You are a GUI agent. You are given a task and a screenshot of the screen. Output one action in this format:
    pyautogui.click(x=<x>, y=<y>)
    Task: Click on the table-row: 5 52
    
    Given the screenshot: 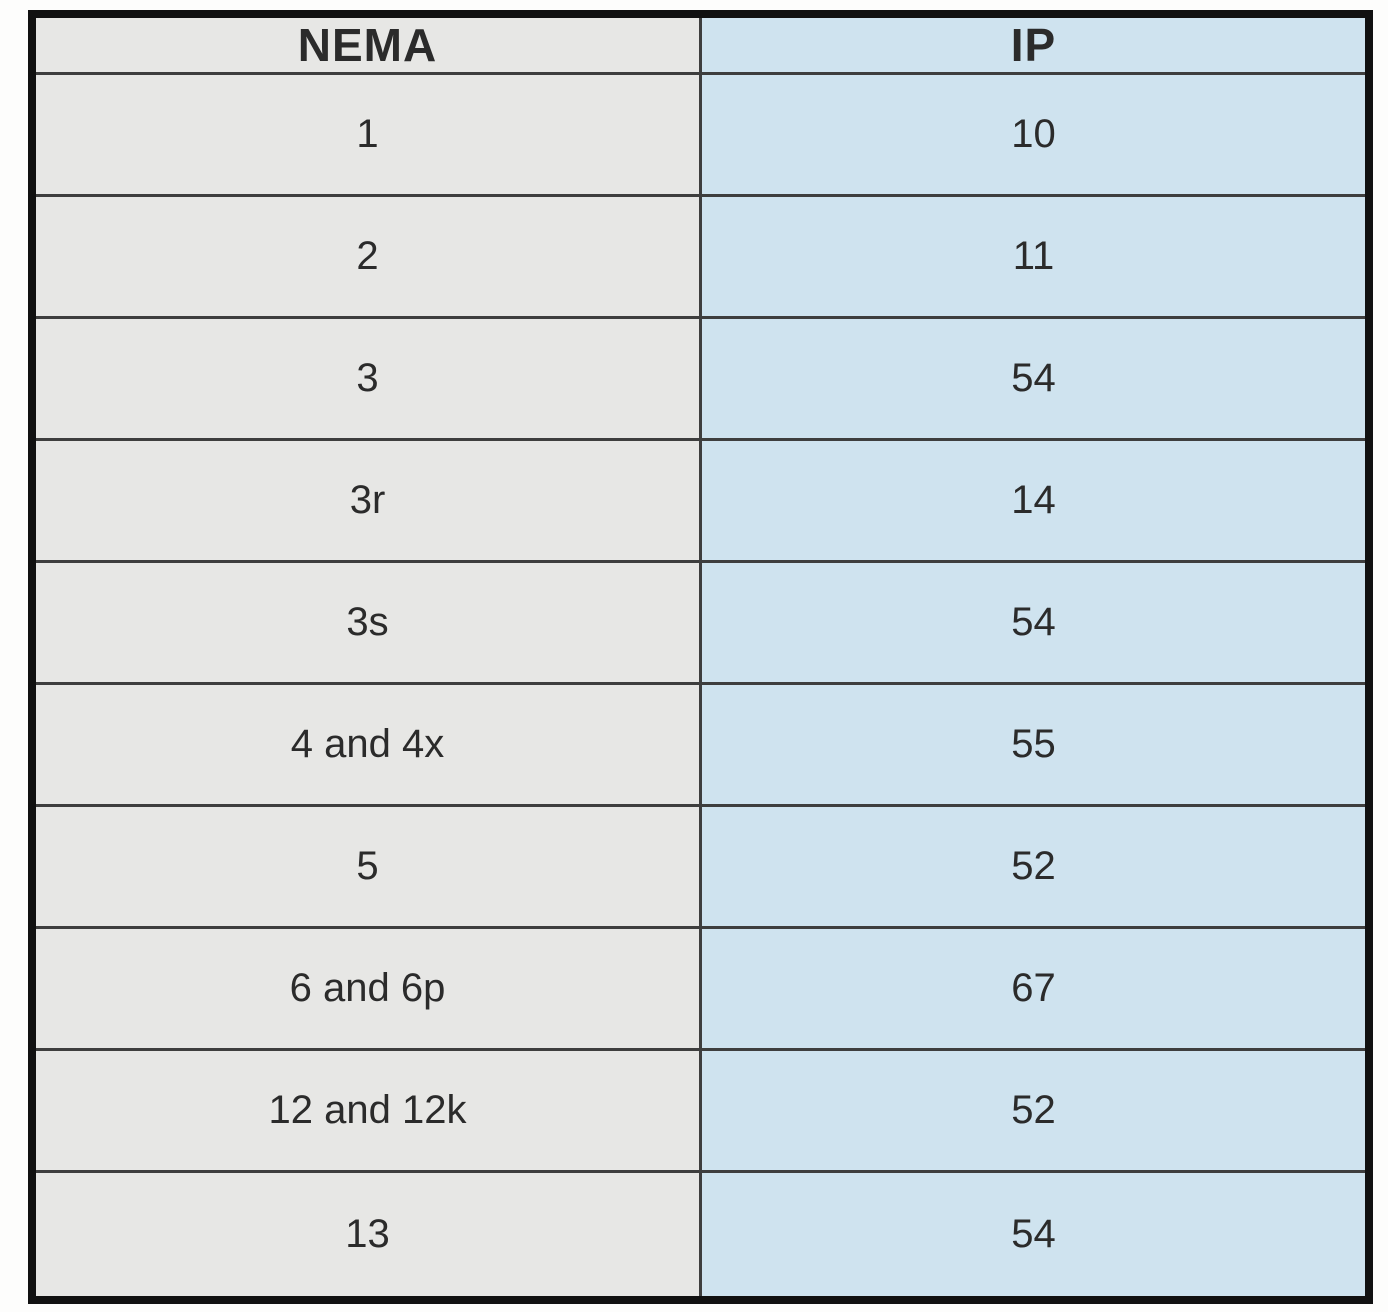 What is the action you would take?
    pyautogui.click(x=700, y=866)
    